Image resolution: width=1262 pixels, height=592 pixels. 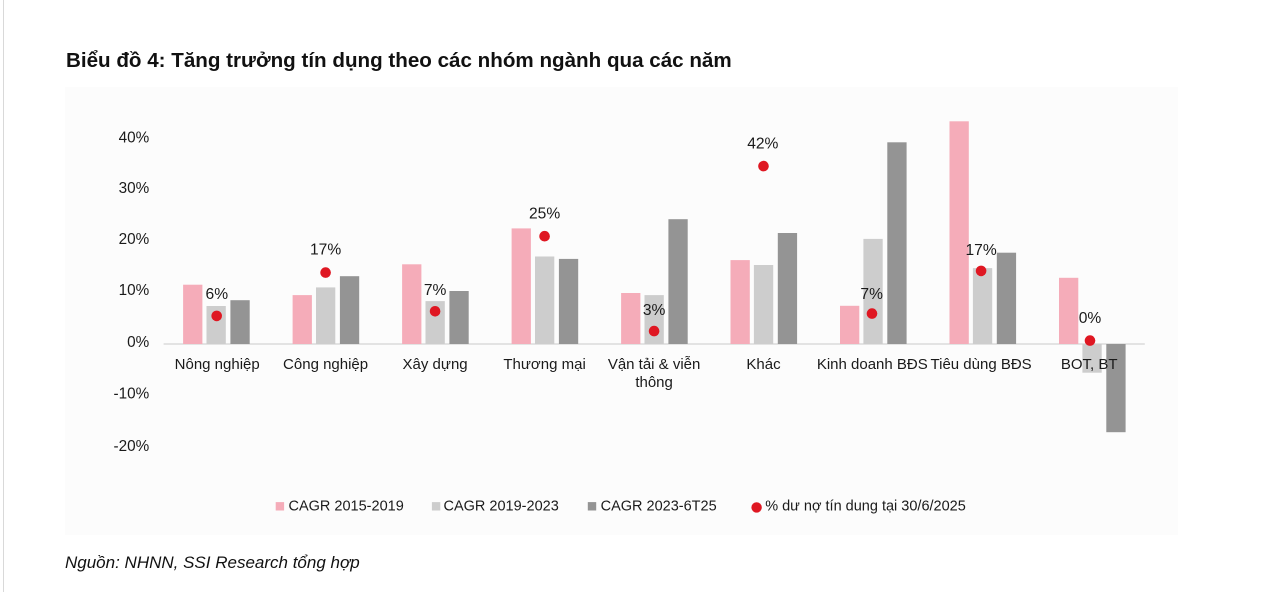 What do you see at coordinates (325, 364) in the screenshot?
I see `svg-text: Công nghiệp` at bounding box center [325, 364].